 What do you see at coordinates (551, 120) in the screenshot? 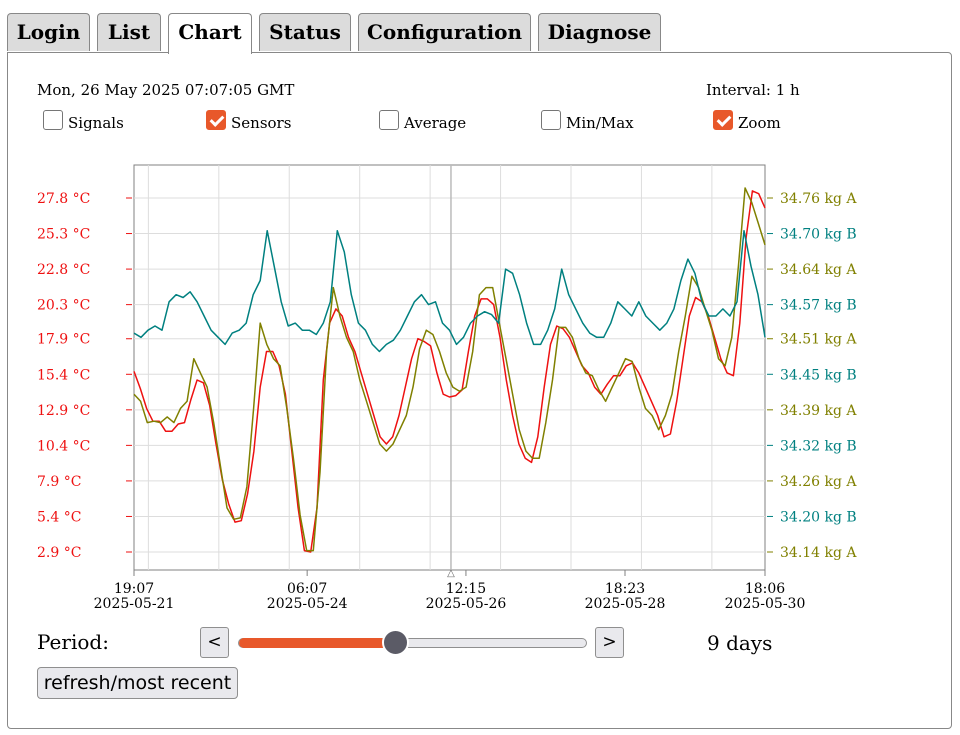
I see `minmax-checkbox` at bounding box center [551, 120].